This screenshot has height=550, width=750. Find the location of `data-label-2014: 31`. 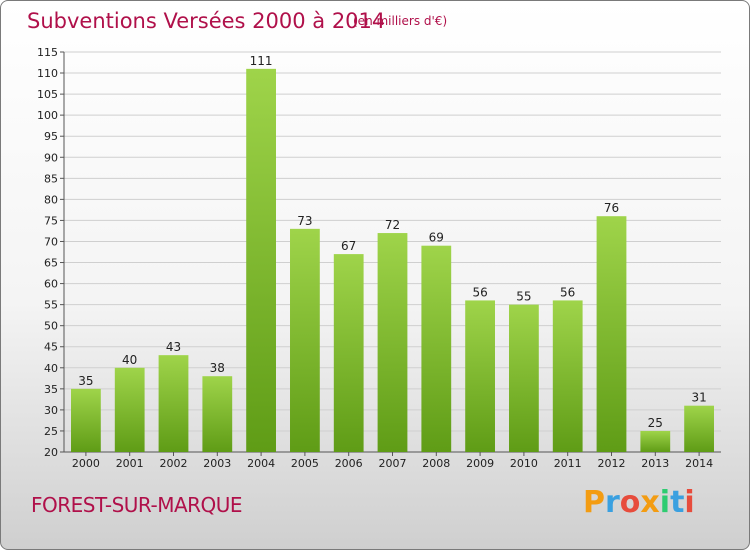

data-label-2014: 31 is located at coordinates (698, 398).